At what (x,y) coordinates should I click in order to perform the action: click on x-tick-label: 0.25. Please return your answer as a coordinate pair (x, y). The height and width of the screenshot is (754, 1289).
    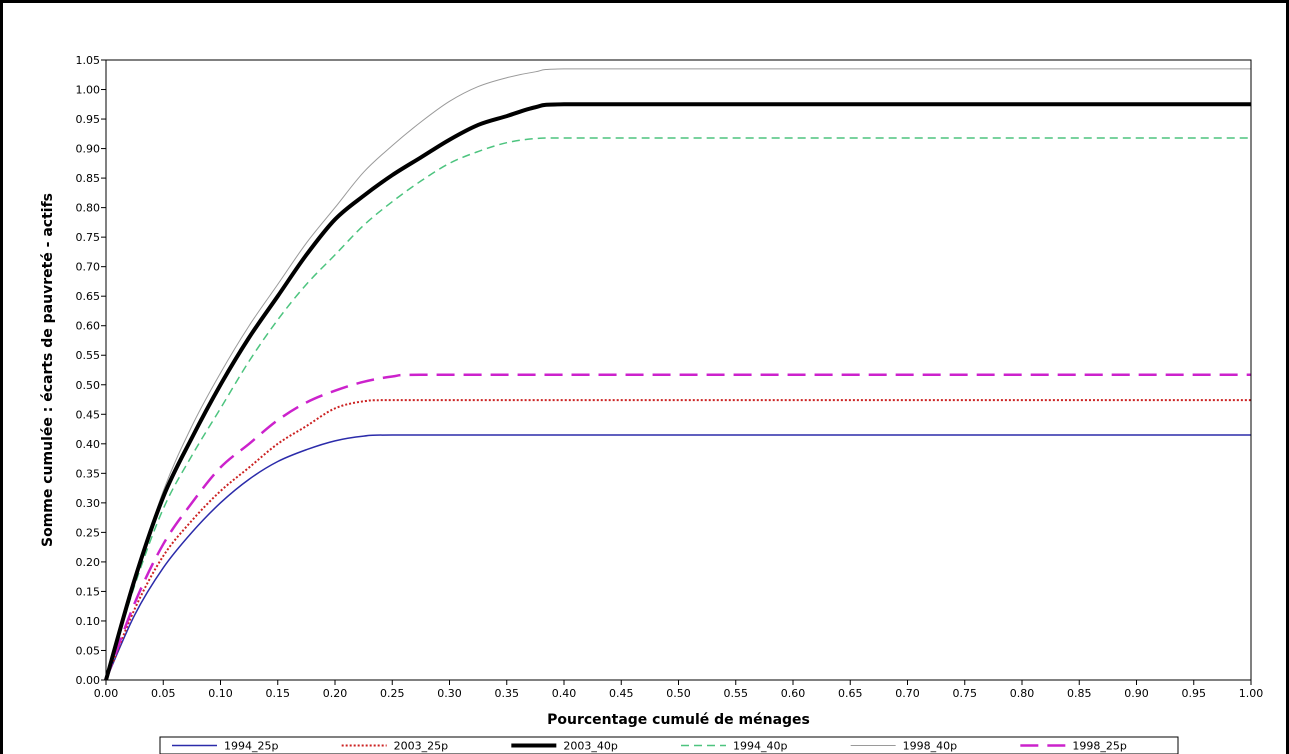
    Looking at the image, I should click on (392, 693).